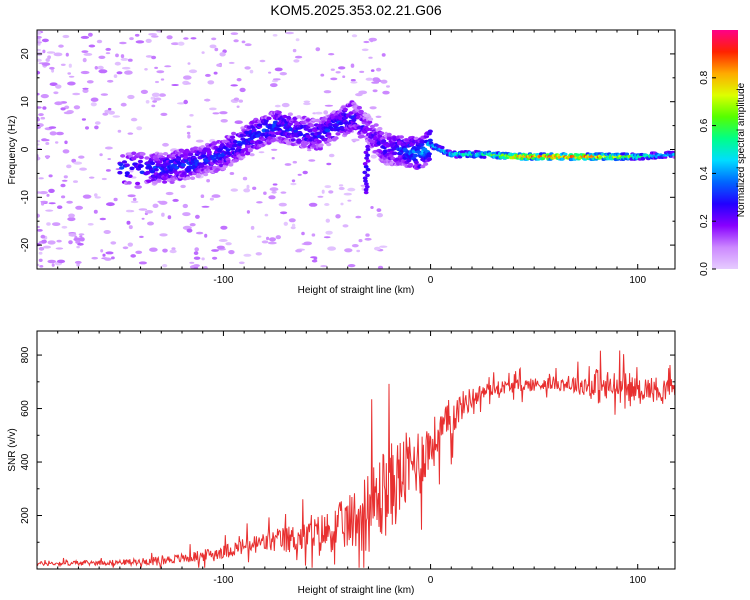  I want to click on snr-y-tick-label: 400, so click(25, 461).